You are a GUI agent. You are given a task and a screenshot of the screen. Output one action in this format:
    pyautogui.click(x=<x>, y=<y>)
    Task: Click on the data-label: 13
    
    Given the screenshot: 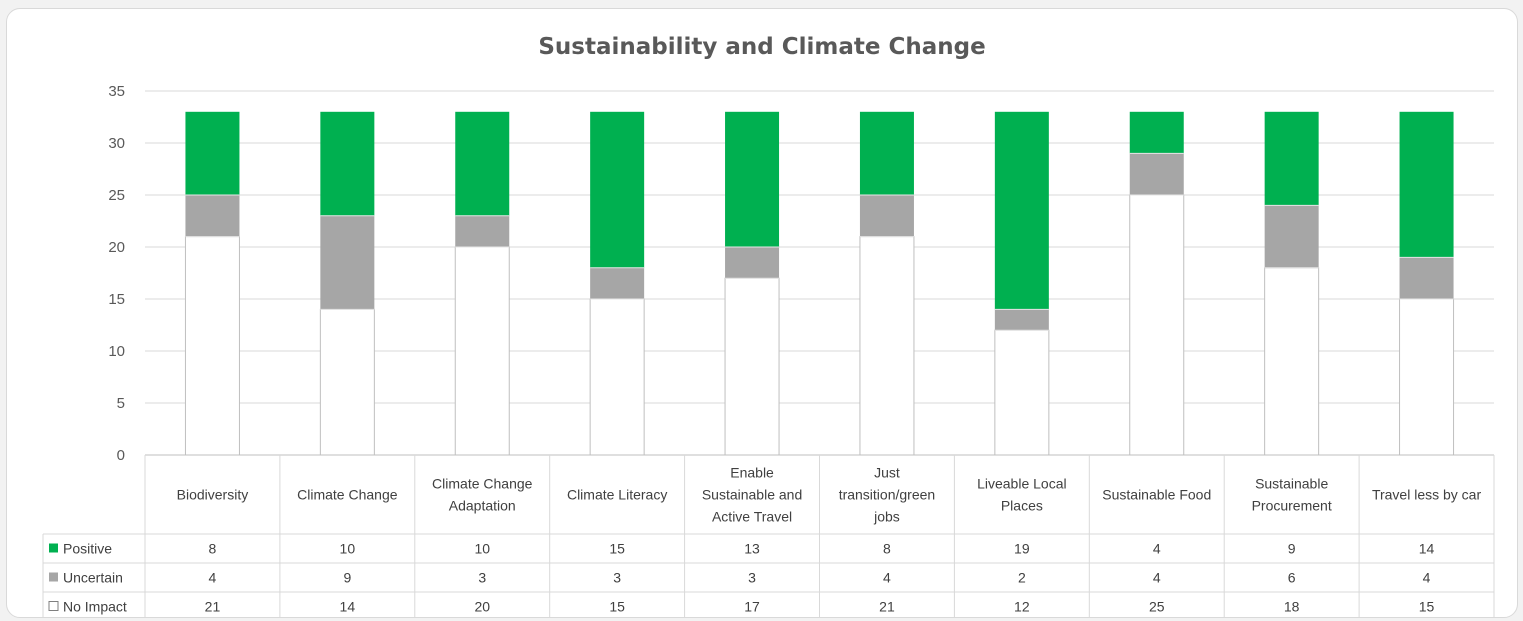 What is the action you would take?
    pyautogui.click(x=752, y=549)
    